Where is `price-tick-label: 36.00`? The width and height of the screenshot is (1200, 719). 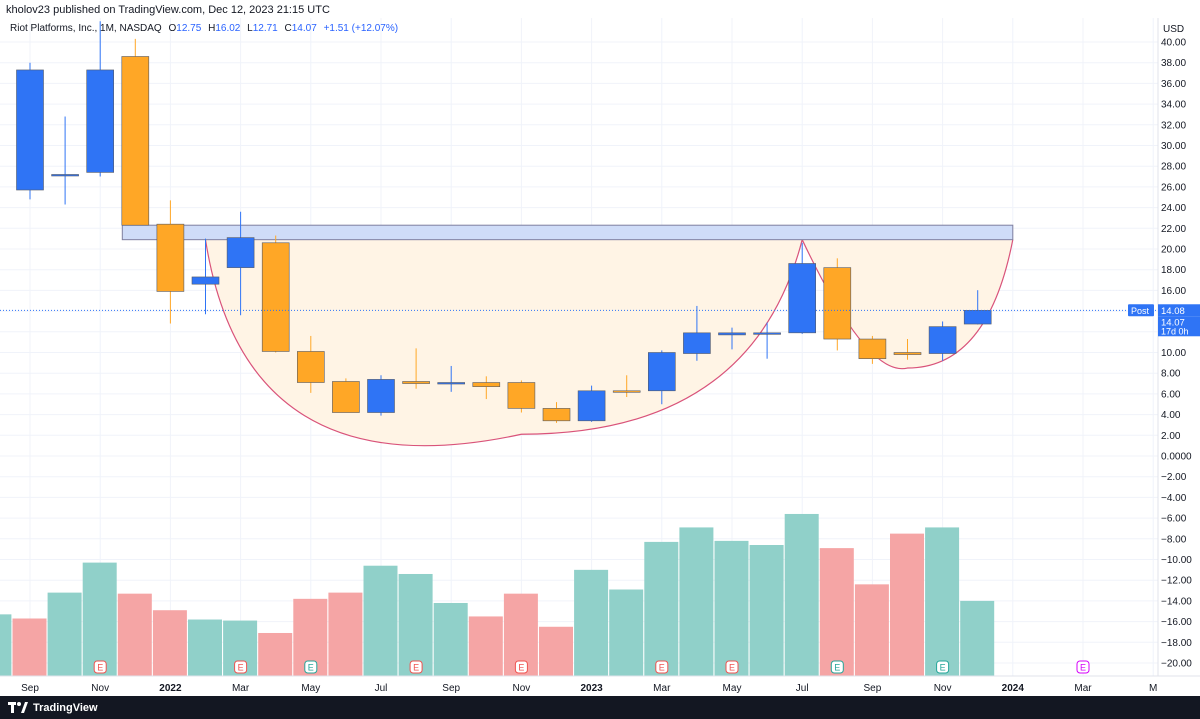
price-tick-label: 36.00 is located at coordinates (1173, 84).